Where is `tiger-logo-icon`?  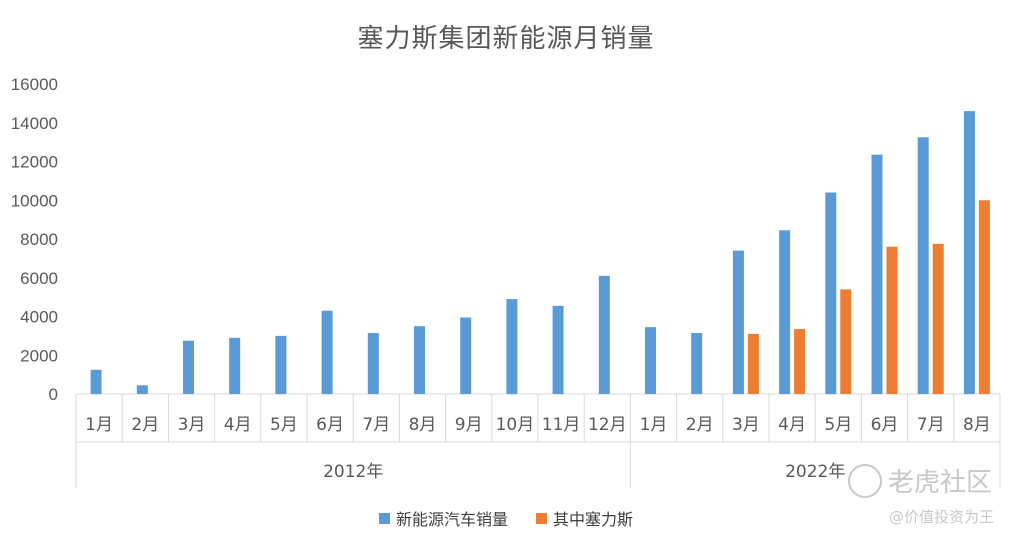 tiger-logo-icon is located at coordinates (864, 480).